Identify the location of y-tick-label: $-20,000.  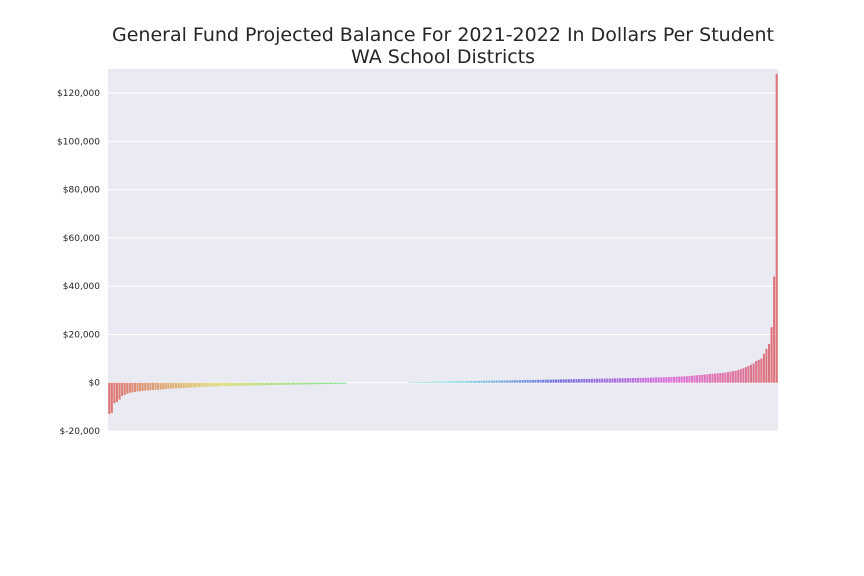
(80, 432).